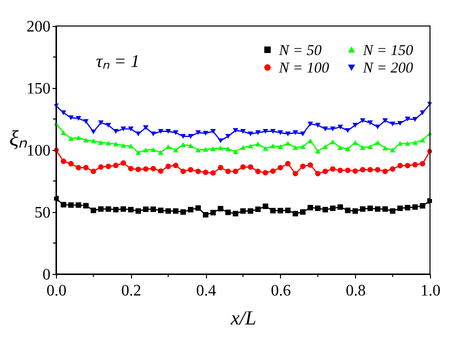 The image size is (474, 349). Describe the element at coordinates (430, 291) in the screenshot. I see `x-tick-label: 1.0` at that location.